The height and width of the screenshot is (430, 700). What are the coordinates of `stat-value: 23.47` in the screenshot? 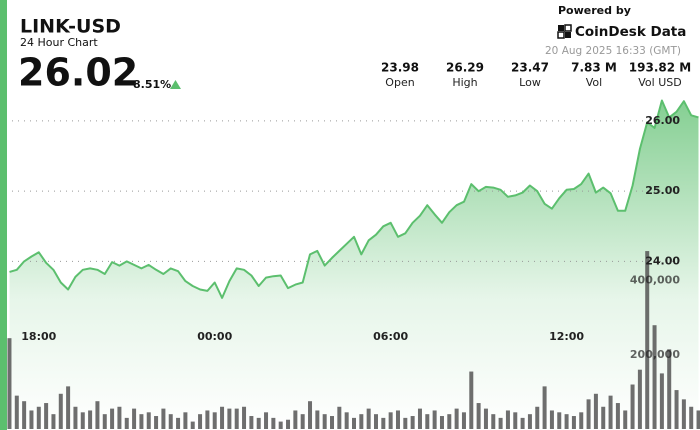 It's located at (530, 68).